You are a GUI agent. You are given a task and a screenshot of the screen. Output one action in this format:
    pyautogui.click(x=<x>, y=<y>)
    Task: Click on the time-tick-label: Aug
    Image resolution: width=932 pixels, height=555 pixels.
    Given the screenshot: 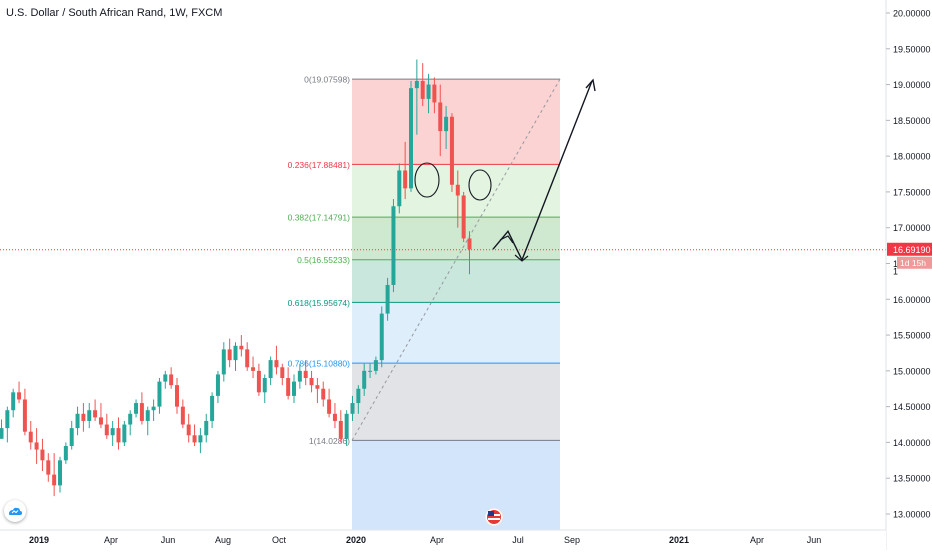 What is the action you would take?
    pyautogui.click(x=223, y=540)
    